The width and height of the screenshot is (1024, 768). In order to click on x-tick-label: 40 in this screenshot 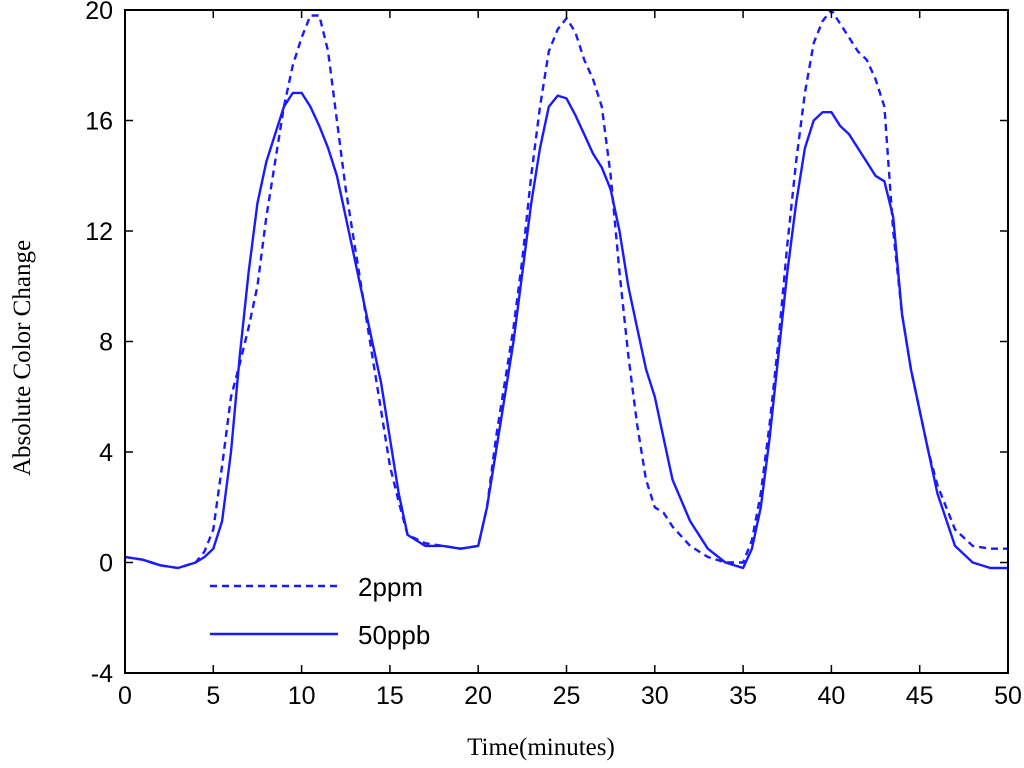, I will do `click(831, 696)`.